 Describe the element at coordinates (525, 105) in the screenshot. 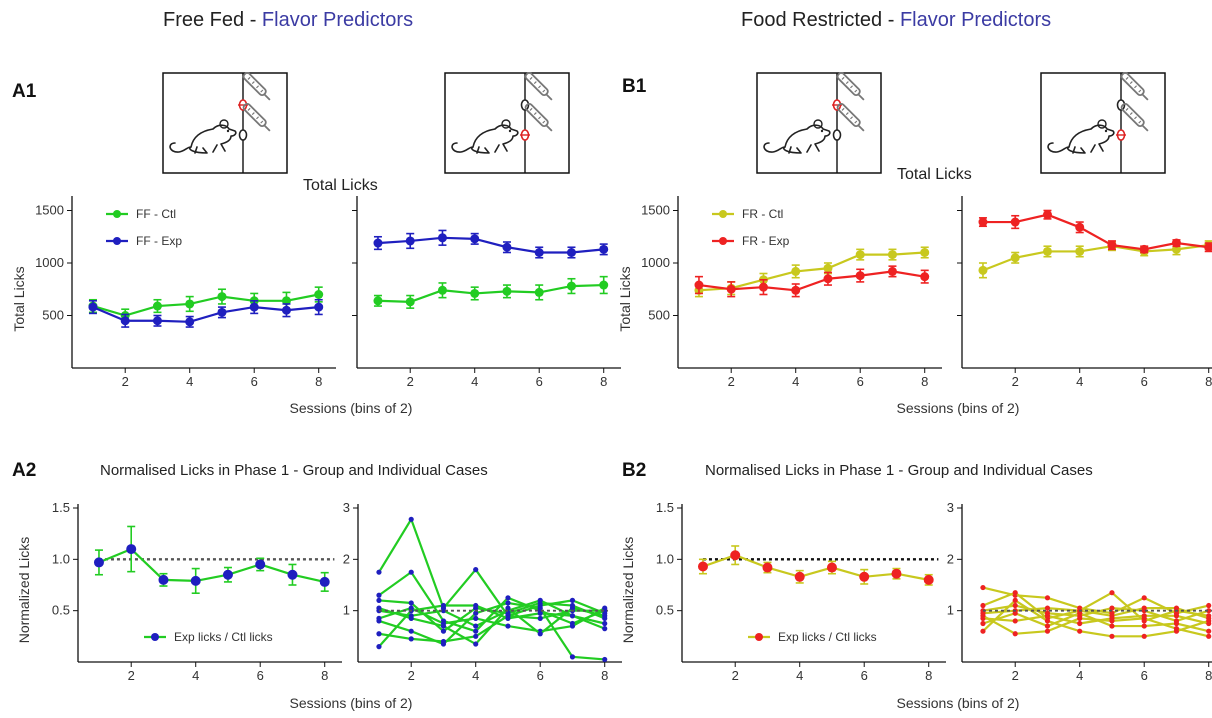

I see `sensor-top` at that location.